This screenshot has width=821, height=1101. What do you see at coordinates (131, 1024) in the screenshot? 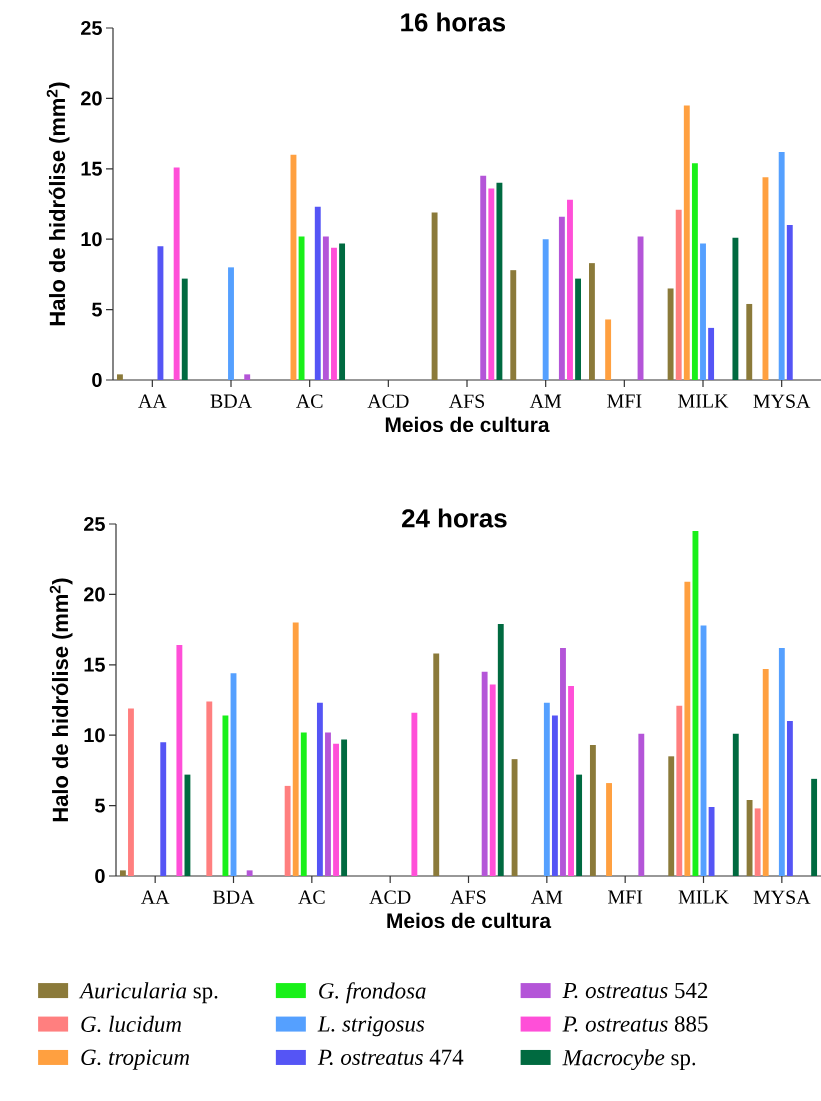
I see `legend-label: G. lucidum` at bounding box center [131, 1024].